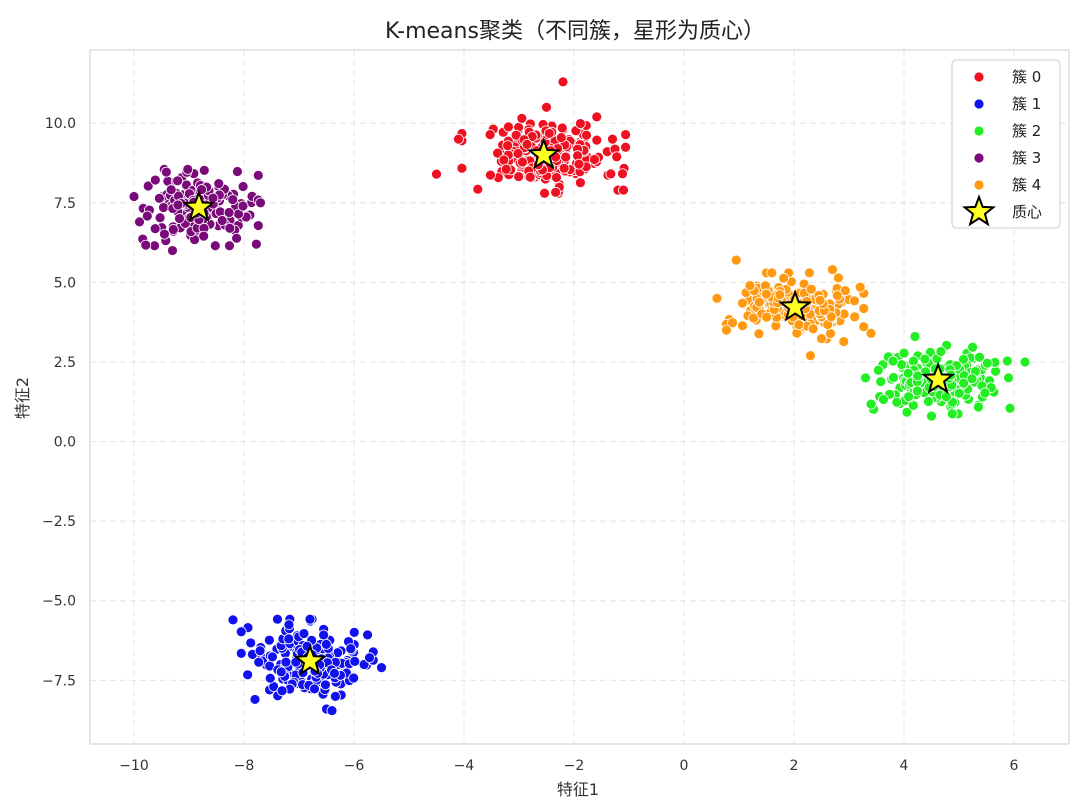 The image size is (1080, 811). What do you see at coordinates (1006, 144) in the screenshot?
I see `legend-box` at bounding box center [1006, 144].